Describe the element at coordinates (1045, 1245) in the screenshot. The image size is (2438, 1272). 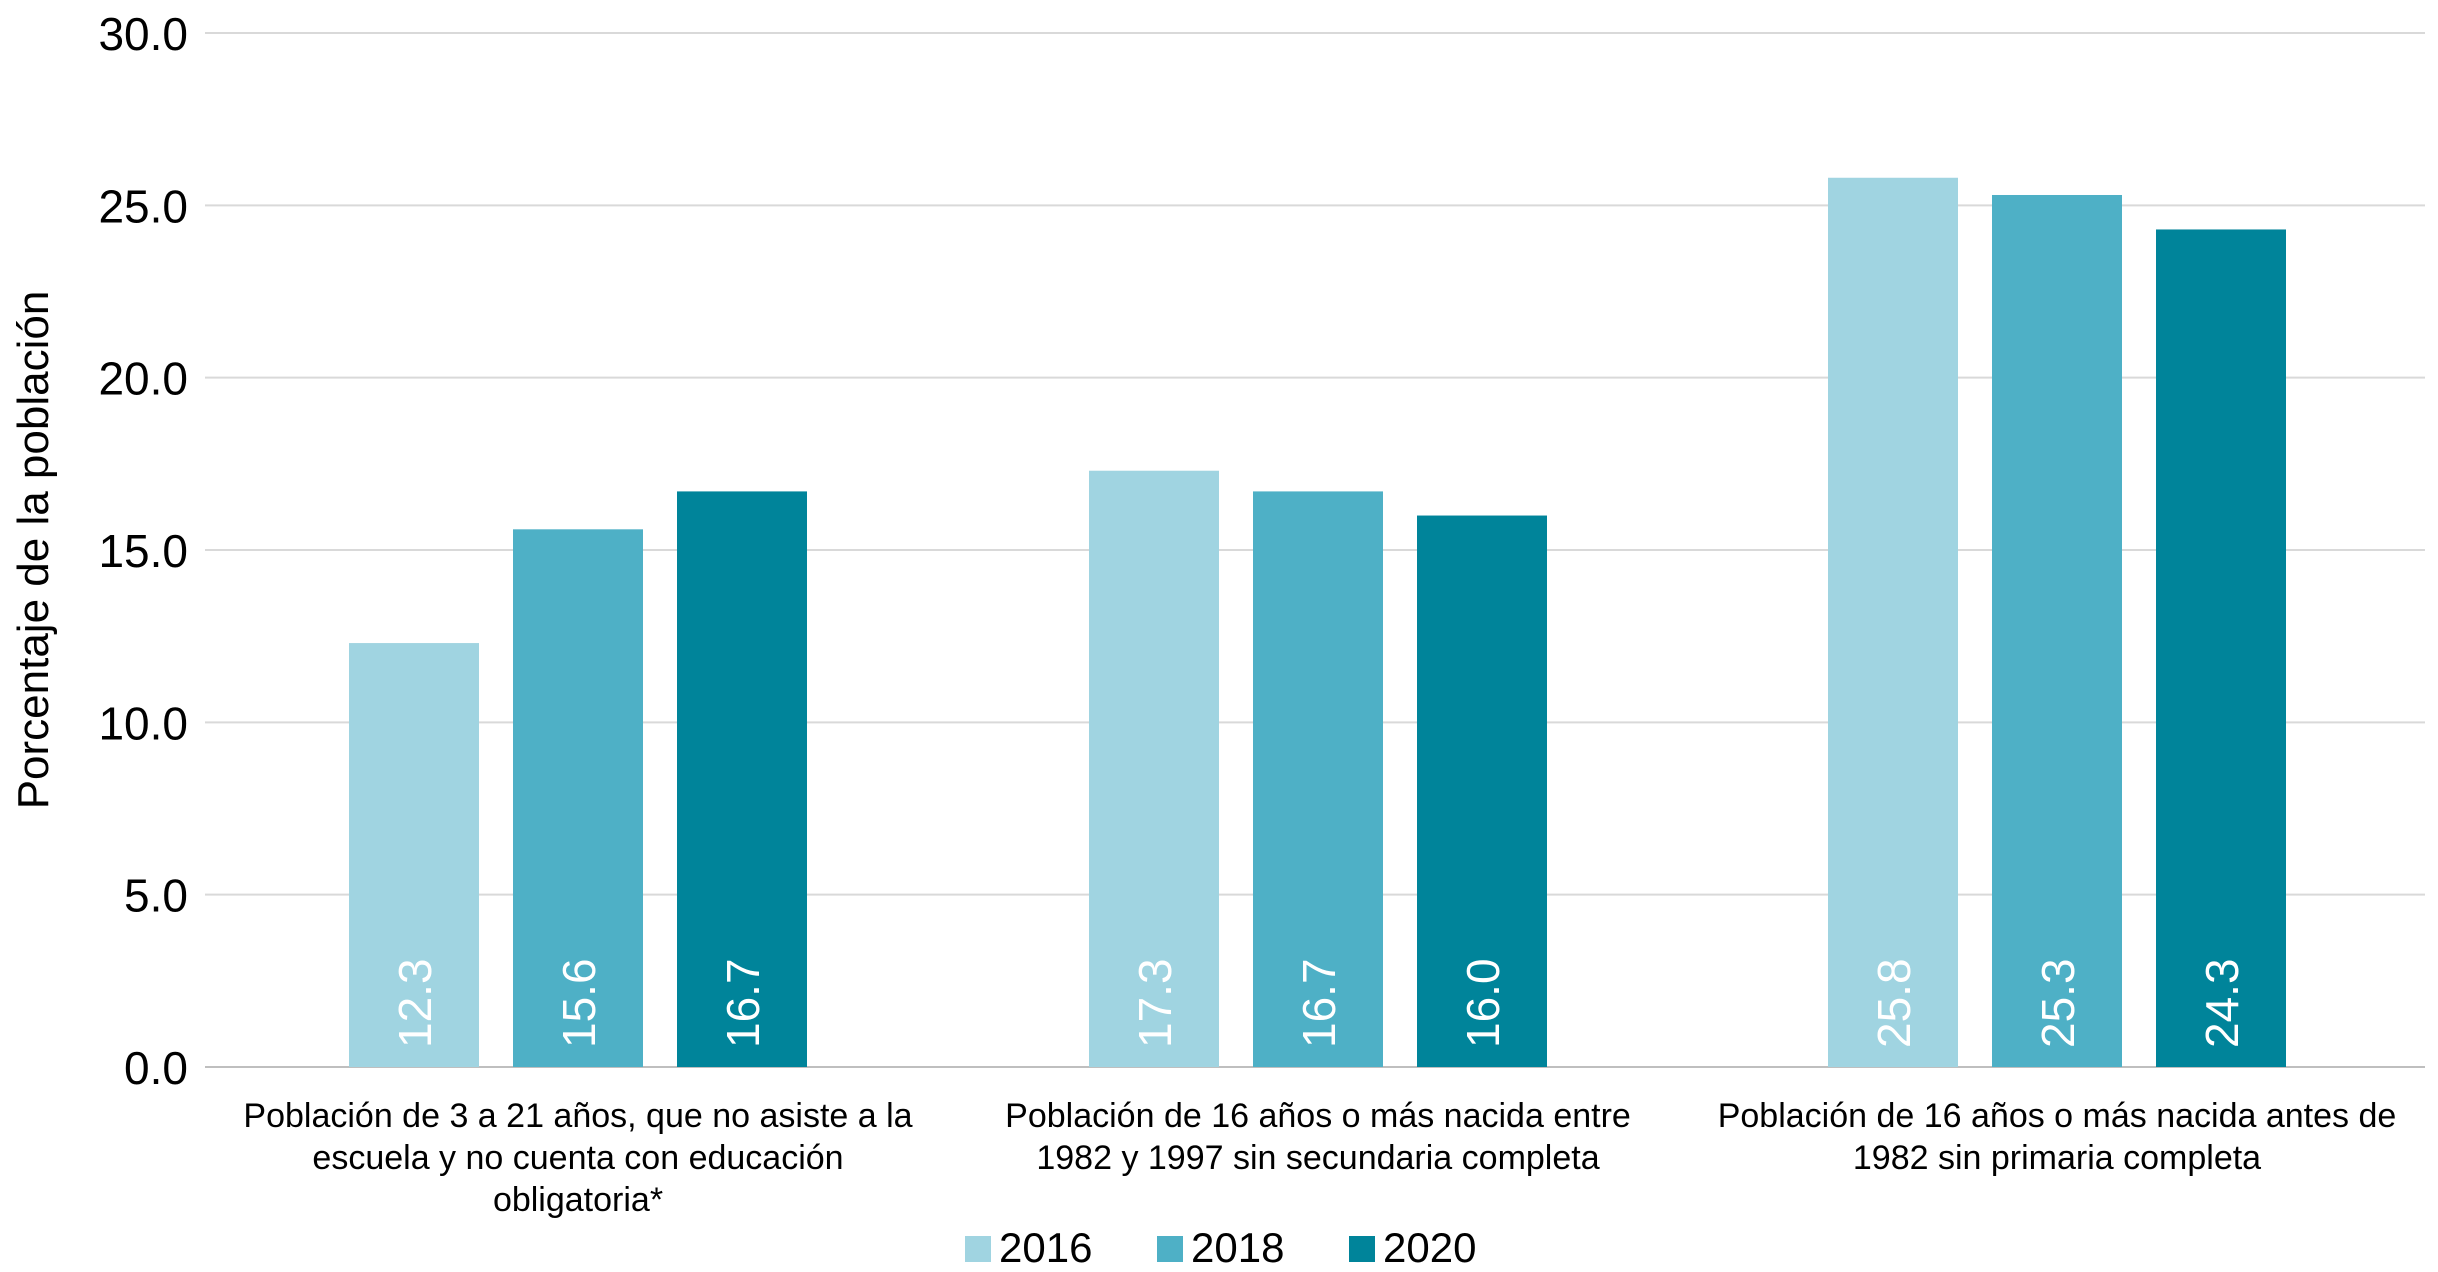
I see `legend-label: 2016` at that location.